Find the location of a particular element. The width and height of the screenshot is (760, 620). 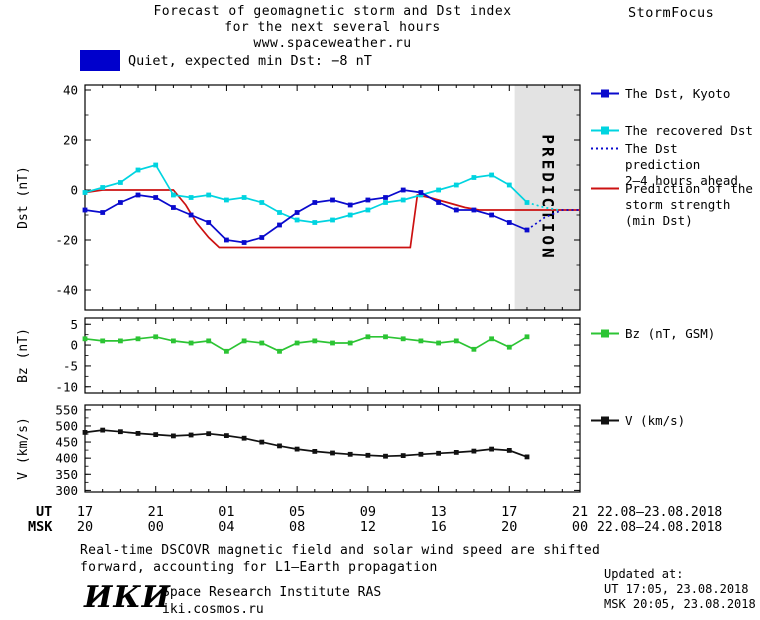

ut-tick-label: 17 is located at coordinates (85, 512).